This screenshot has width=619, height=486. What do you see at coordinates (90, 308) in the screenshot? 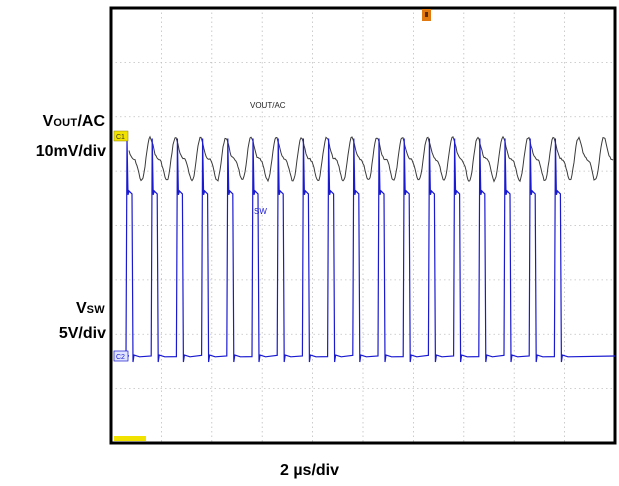
I see `vsw-label: VSW` at bounding box center [90, 308].